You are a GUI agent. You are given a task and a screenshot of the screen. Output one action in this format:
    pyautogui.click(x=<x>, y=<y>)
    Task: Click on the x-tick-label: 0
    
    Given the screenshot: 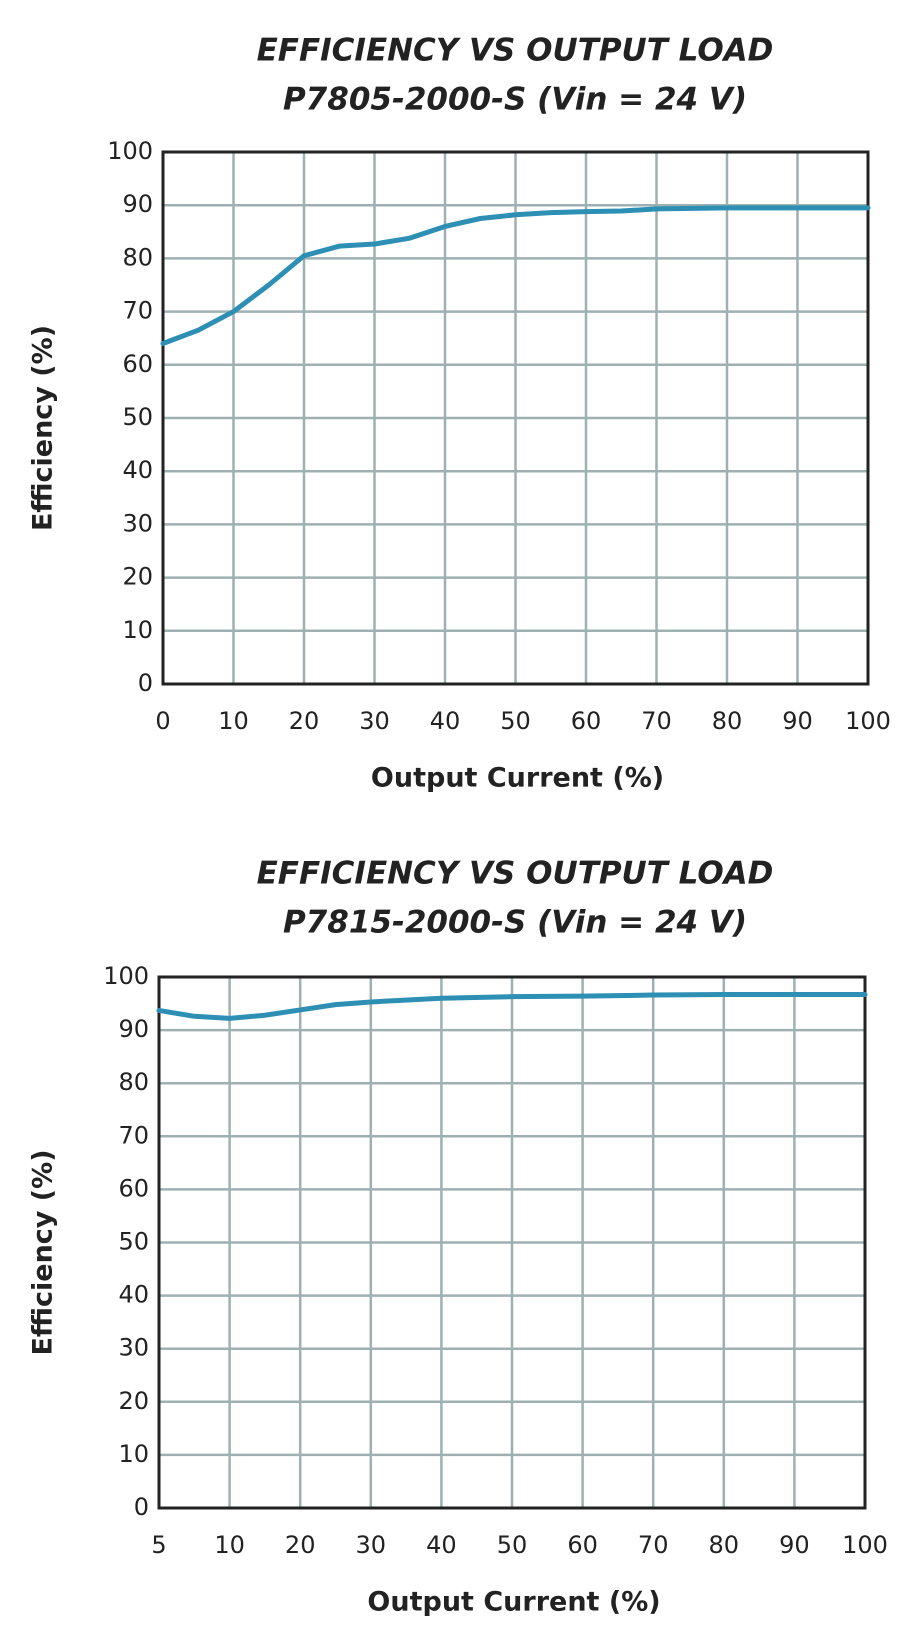 What is the action you would take?
    pyautogui.click(x=162, y=721)
    